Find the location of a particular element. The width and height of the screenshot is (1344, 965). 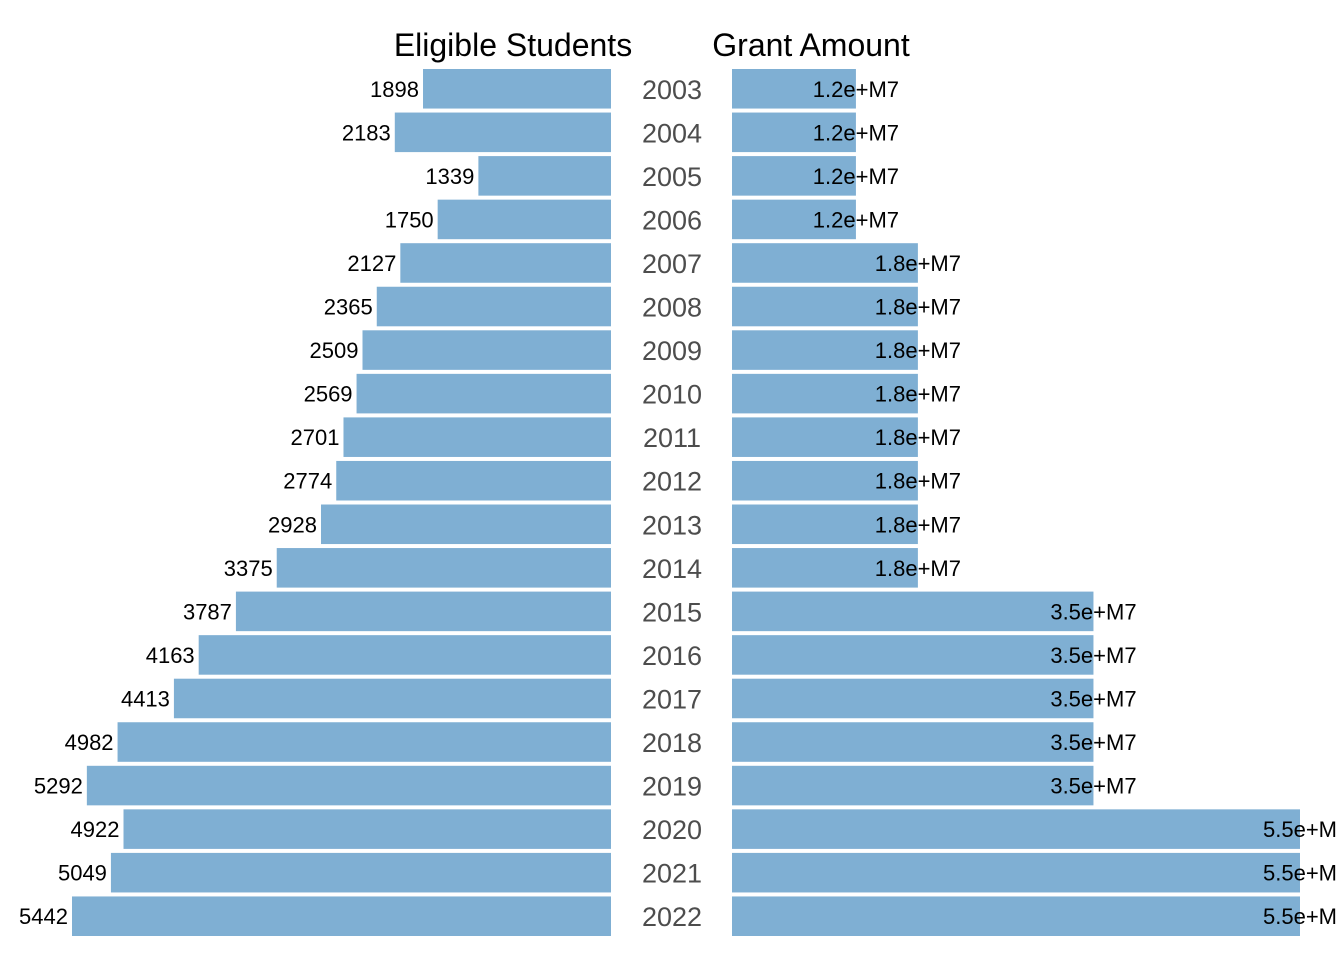

grant-amount-bar-2020 is located at coordinates (1016, 829).